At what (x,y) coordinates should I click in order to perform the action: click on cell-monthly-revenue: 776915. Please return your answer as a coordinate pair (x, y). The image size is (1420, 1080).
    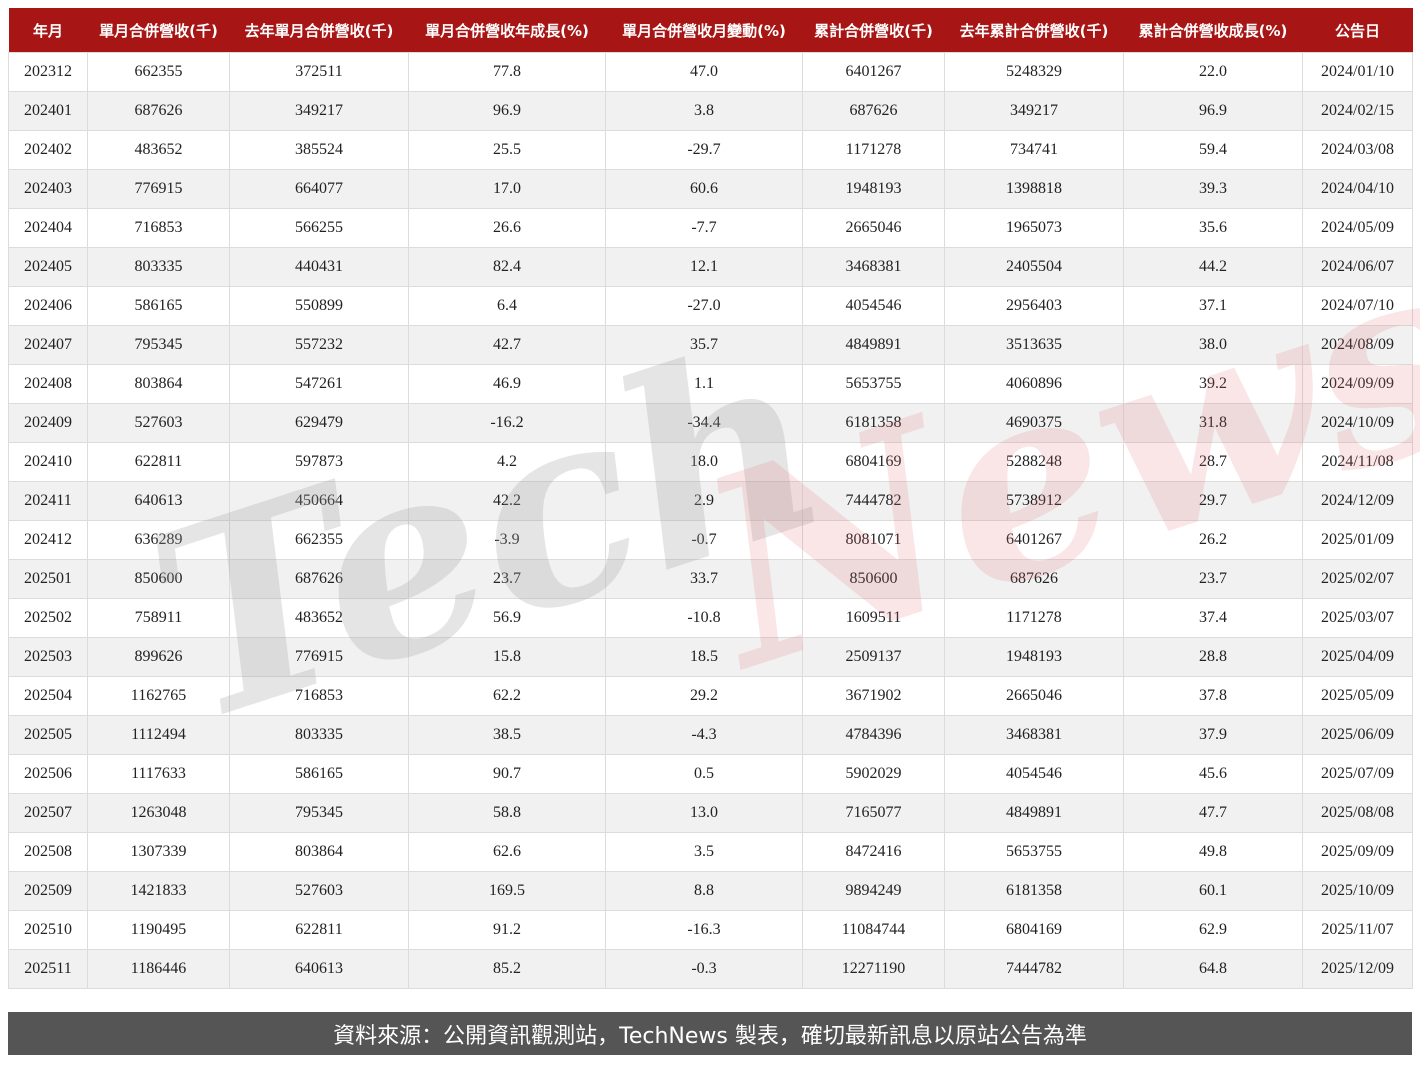
    Looking at the image, I should click on (158, 189).